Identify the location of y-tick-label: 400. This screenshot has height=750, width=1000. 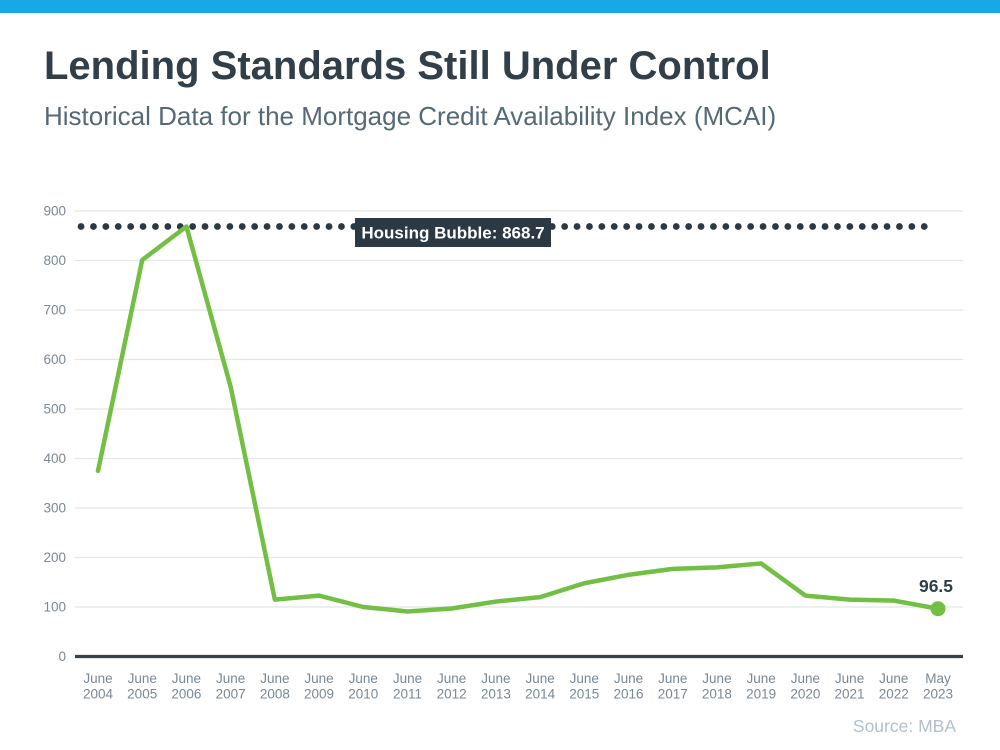
(54, 458).